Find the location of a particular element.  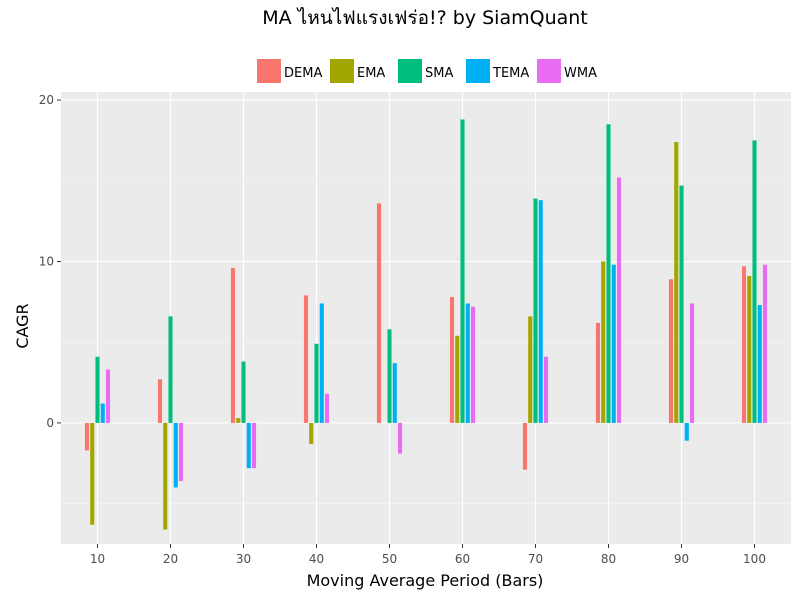

legend-item-ema: EMA is located at coordinates (357, 71).